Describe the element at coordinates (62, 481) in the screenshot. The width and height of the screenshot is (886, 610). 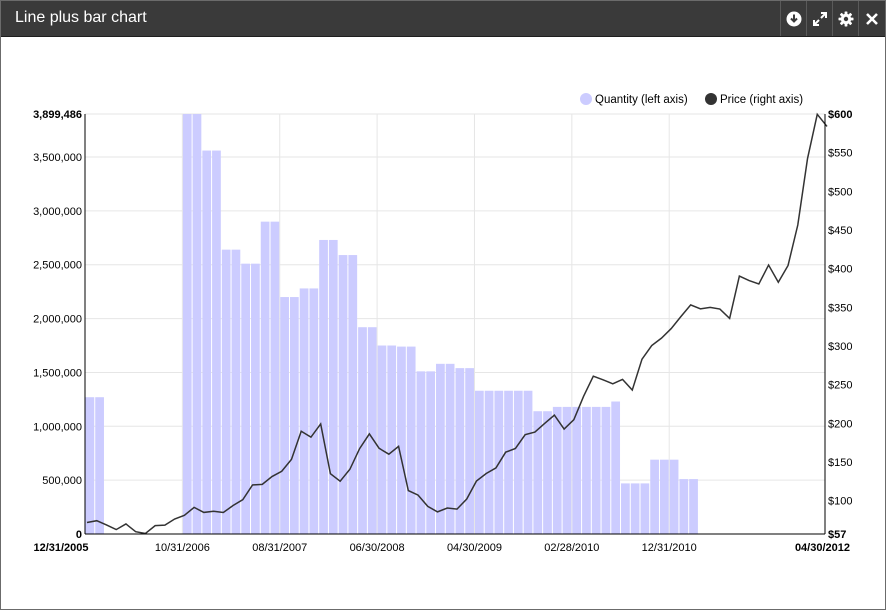
I see `left-tick-label: 500,000` at that location.